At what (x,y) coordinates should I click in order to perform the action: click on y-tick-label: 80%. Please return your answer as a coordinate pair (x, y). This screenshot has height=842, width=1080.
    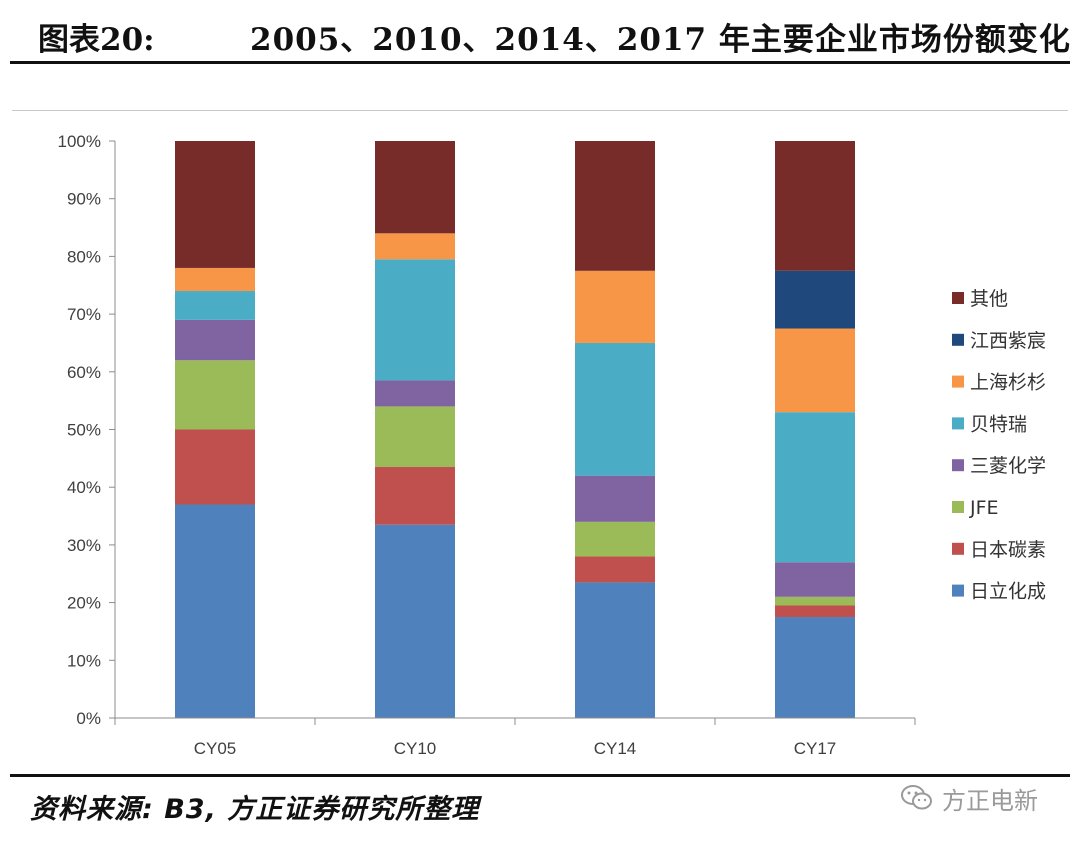
    Looking at the image, I should click on (84, 256).